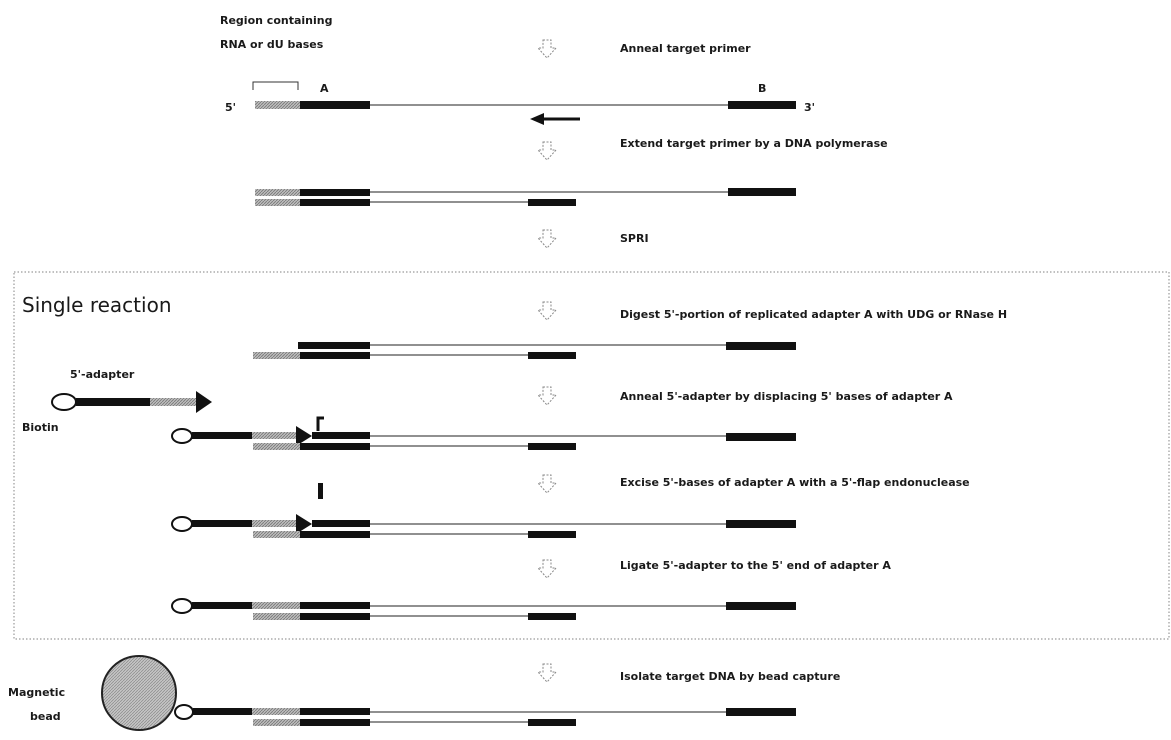  I want to click on row-ligated, so click(484, 609).